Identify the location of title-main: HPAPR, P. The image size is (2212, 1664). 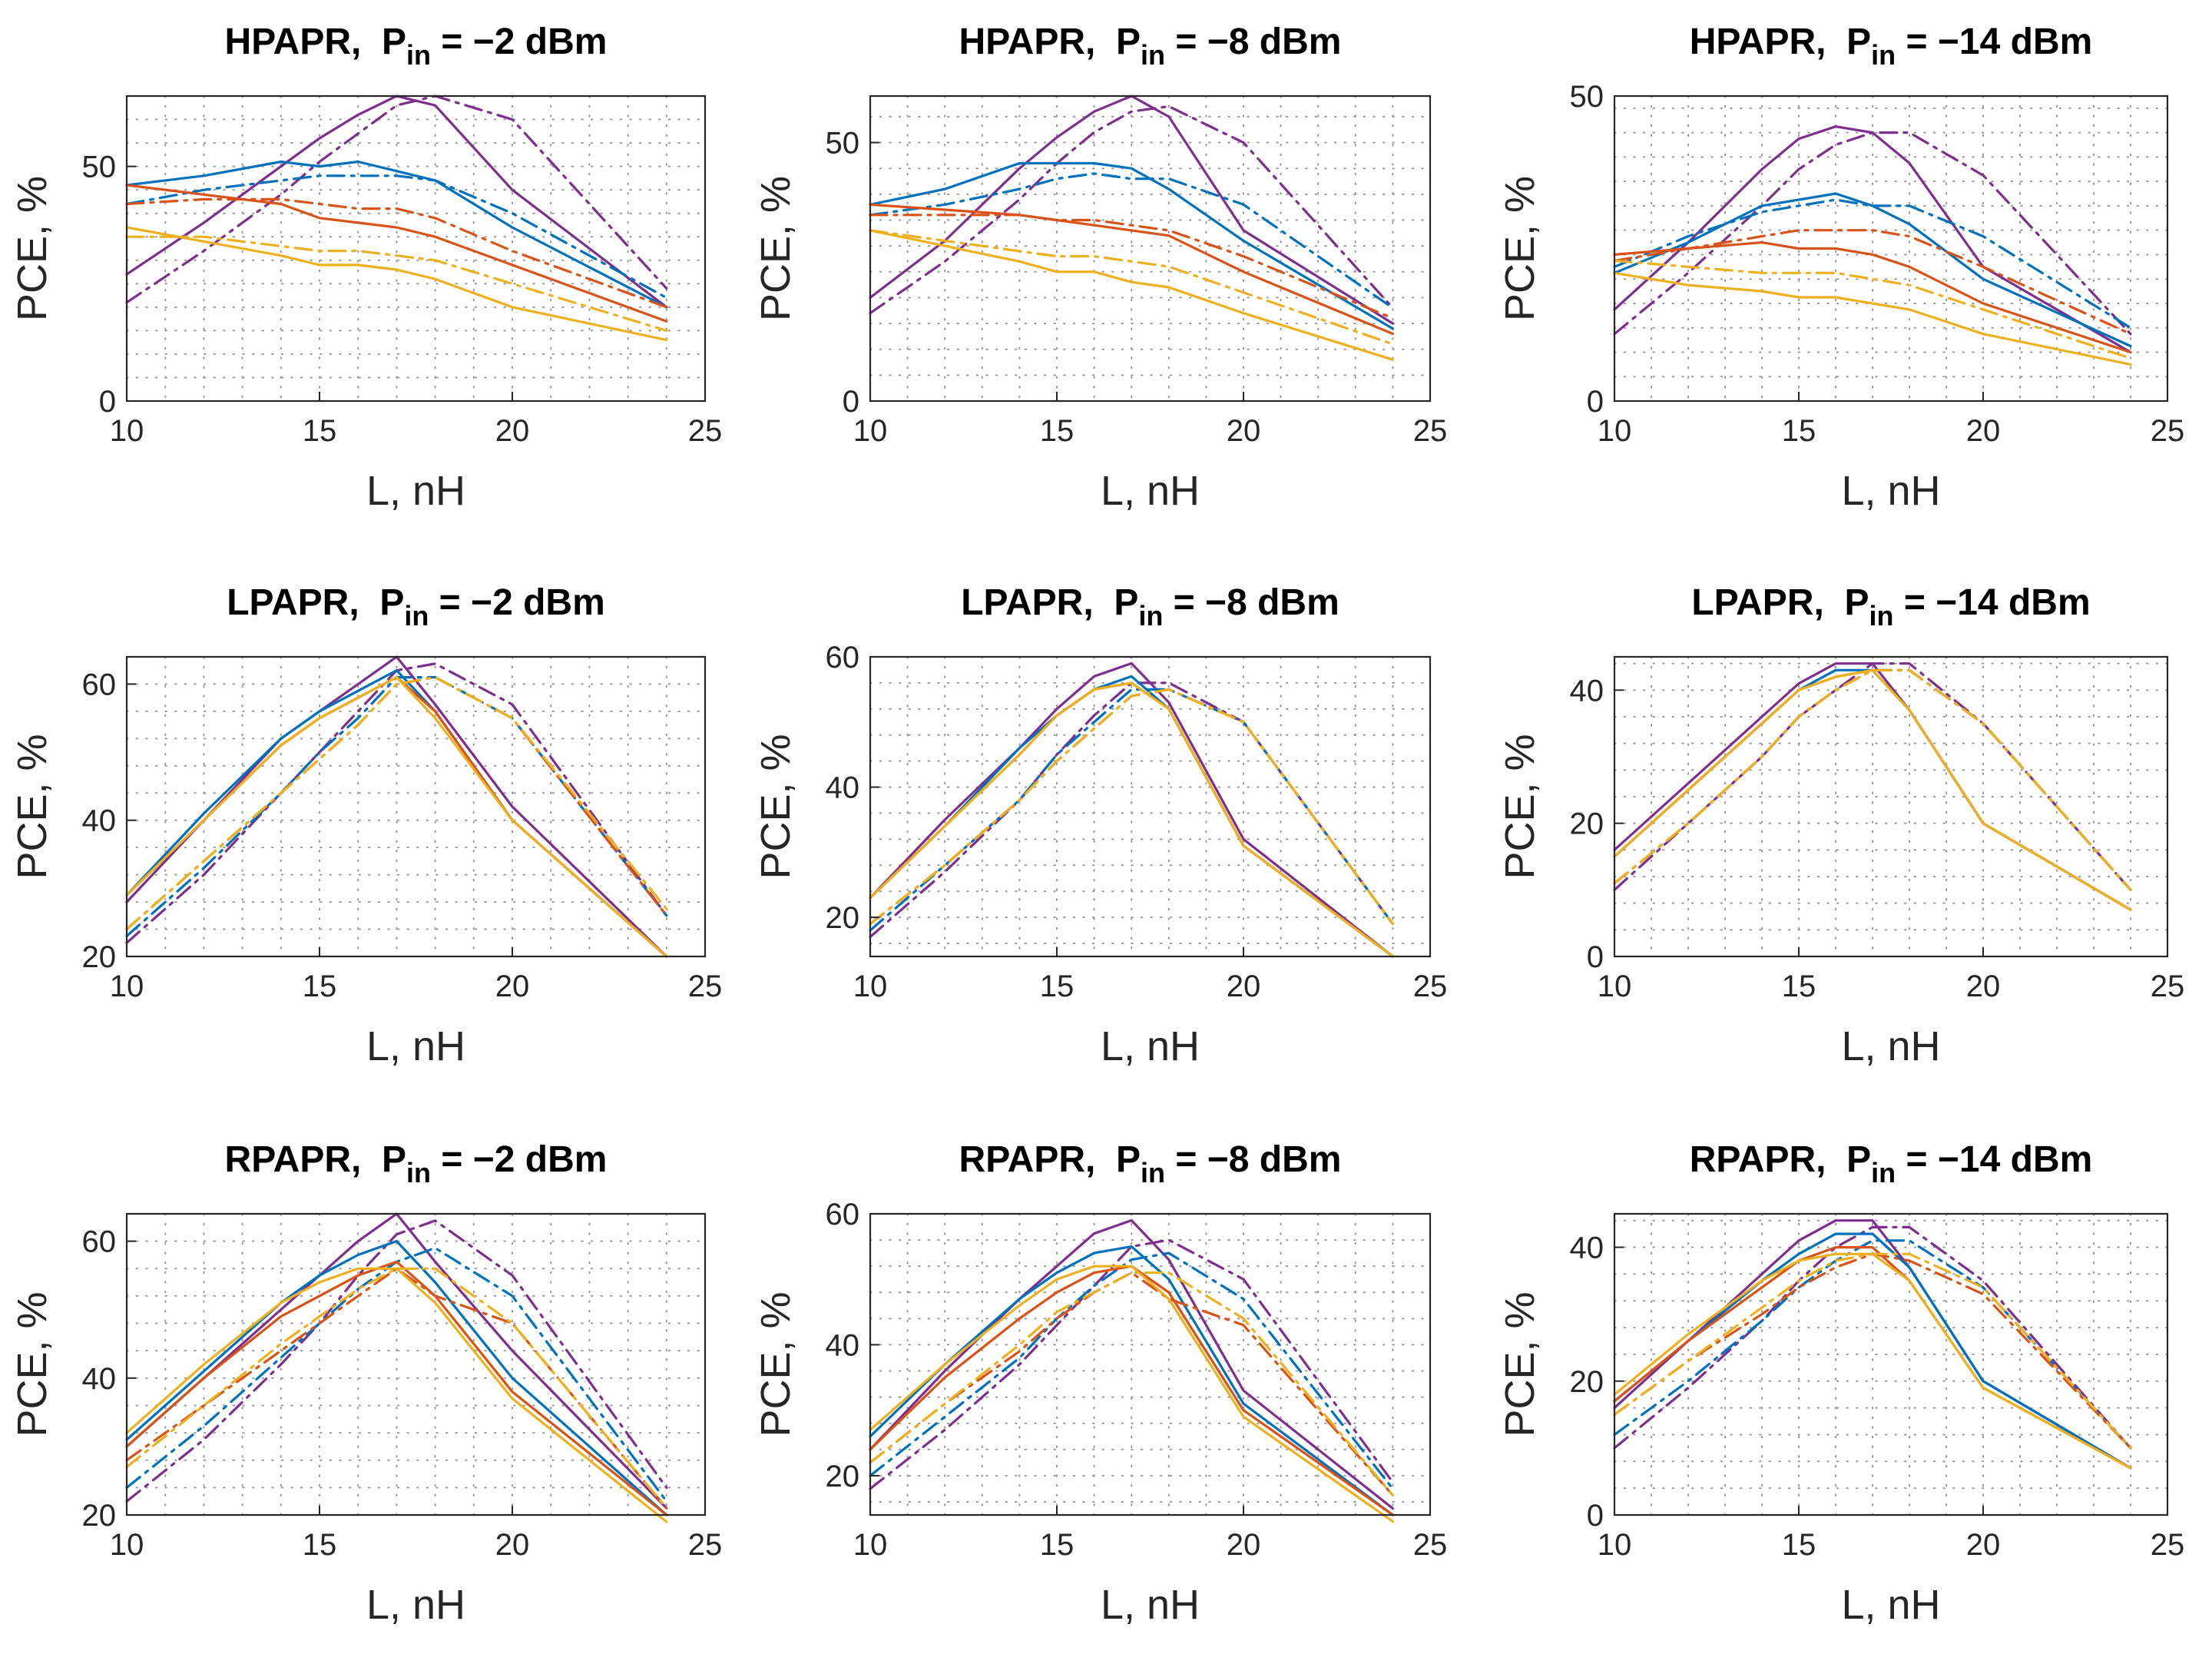
(1781, 42).